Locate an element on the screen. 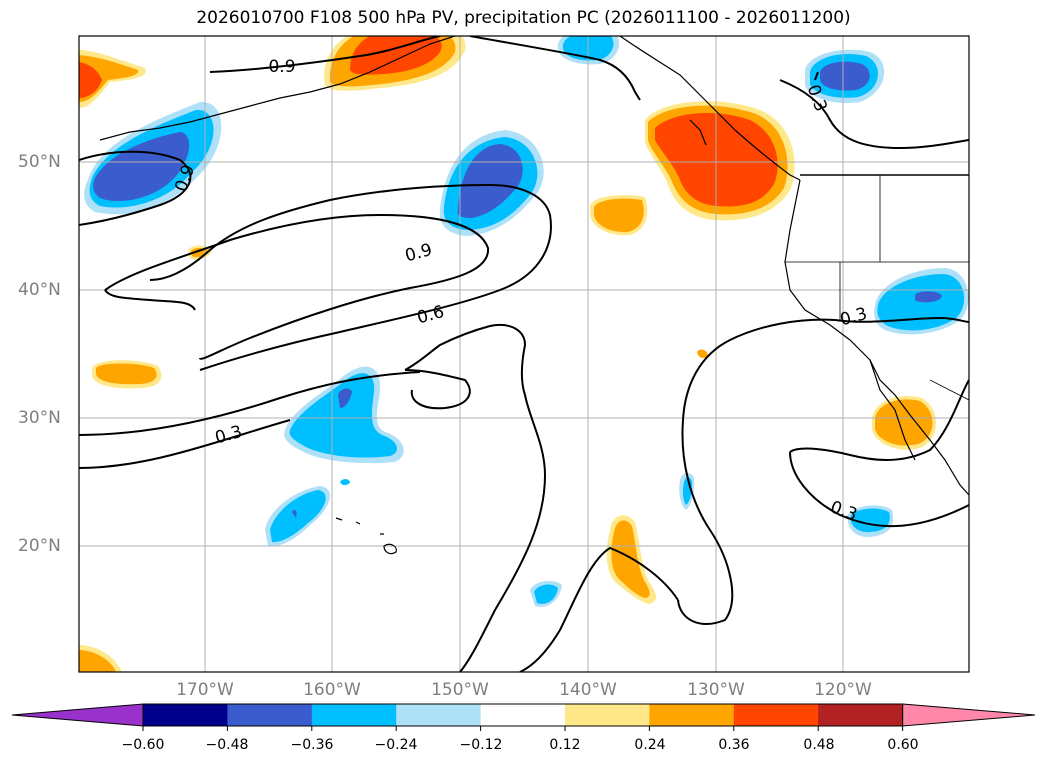  lon-label: 160°W is located at coordinates (332, 690).